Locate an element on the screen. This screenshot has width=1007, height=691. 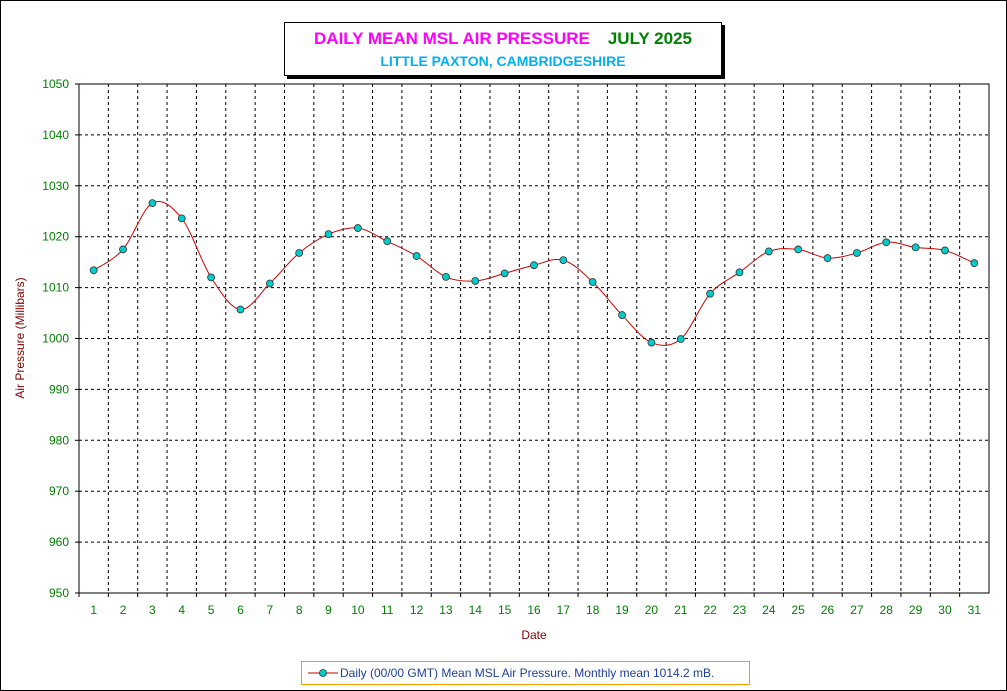
x-tick-label: 26 is located at coordinates (828, 610).